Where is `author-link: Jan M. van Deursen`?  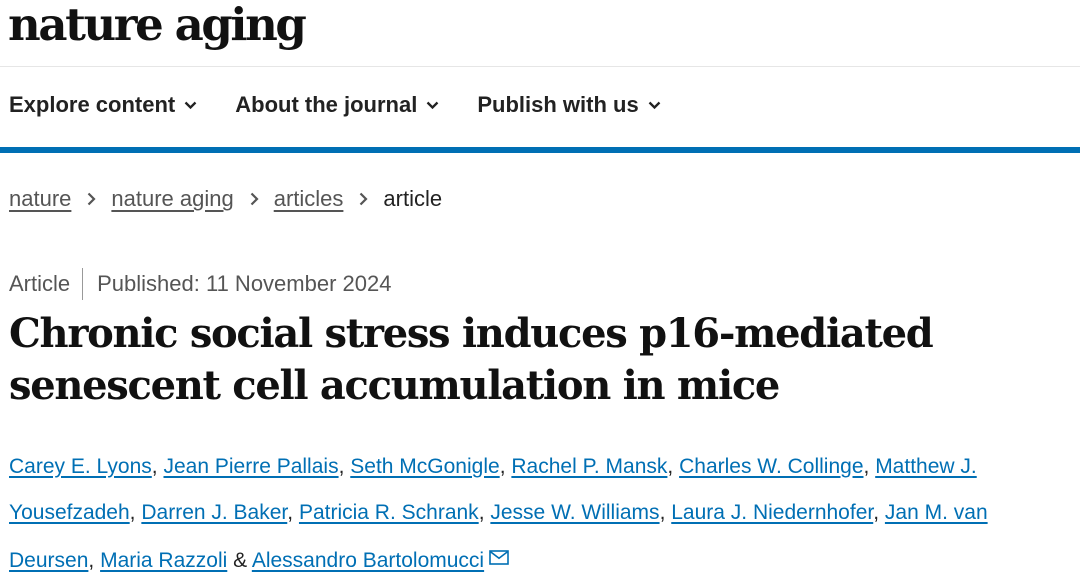 author-link: Jan M. van Deursen is located at coordinates (498, 536).